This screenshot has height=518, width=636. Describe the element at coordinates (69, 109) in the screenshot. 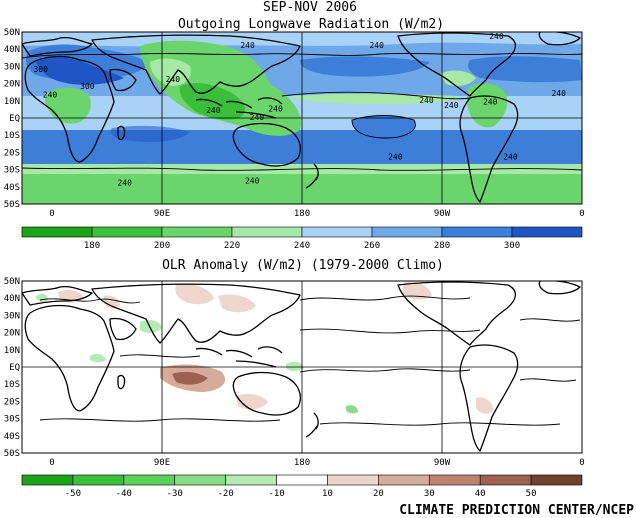

I see `top-africa-outline` at that location.